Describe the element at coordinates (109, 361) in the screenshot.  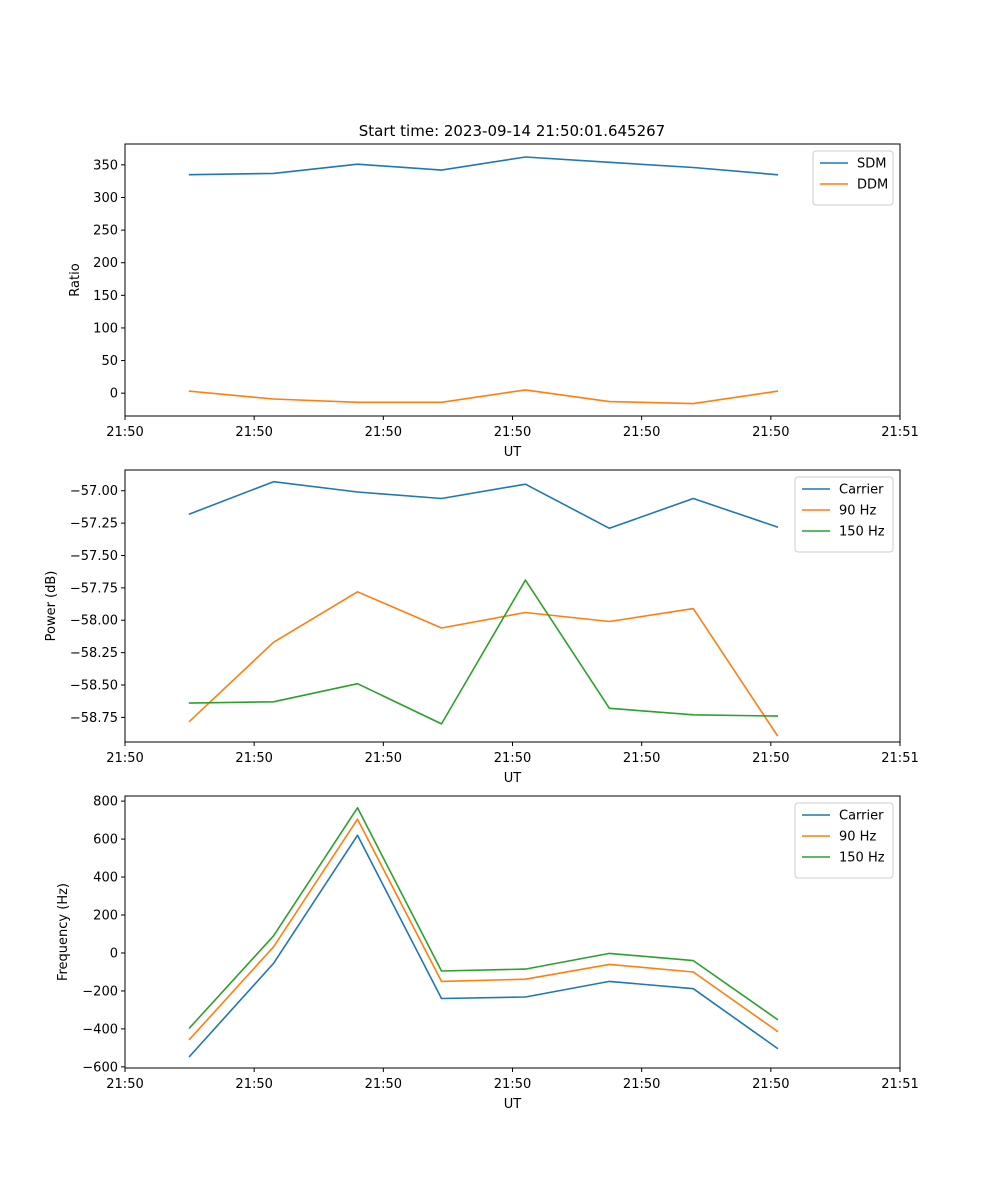
I see `y-tick-label: 50` at that location.